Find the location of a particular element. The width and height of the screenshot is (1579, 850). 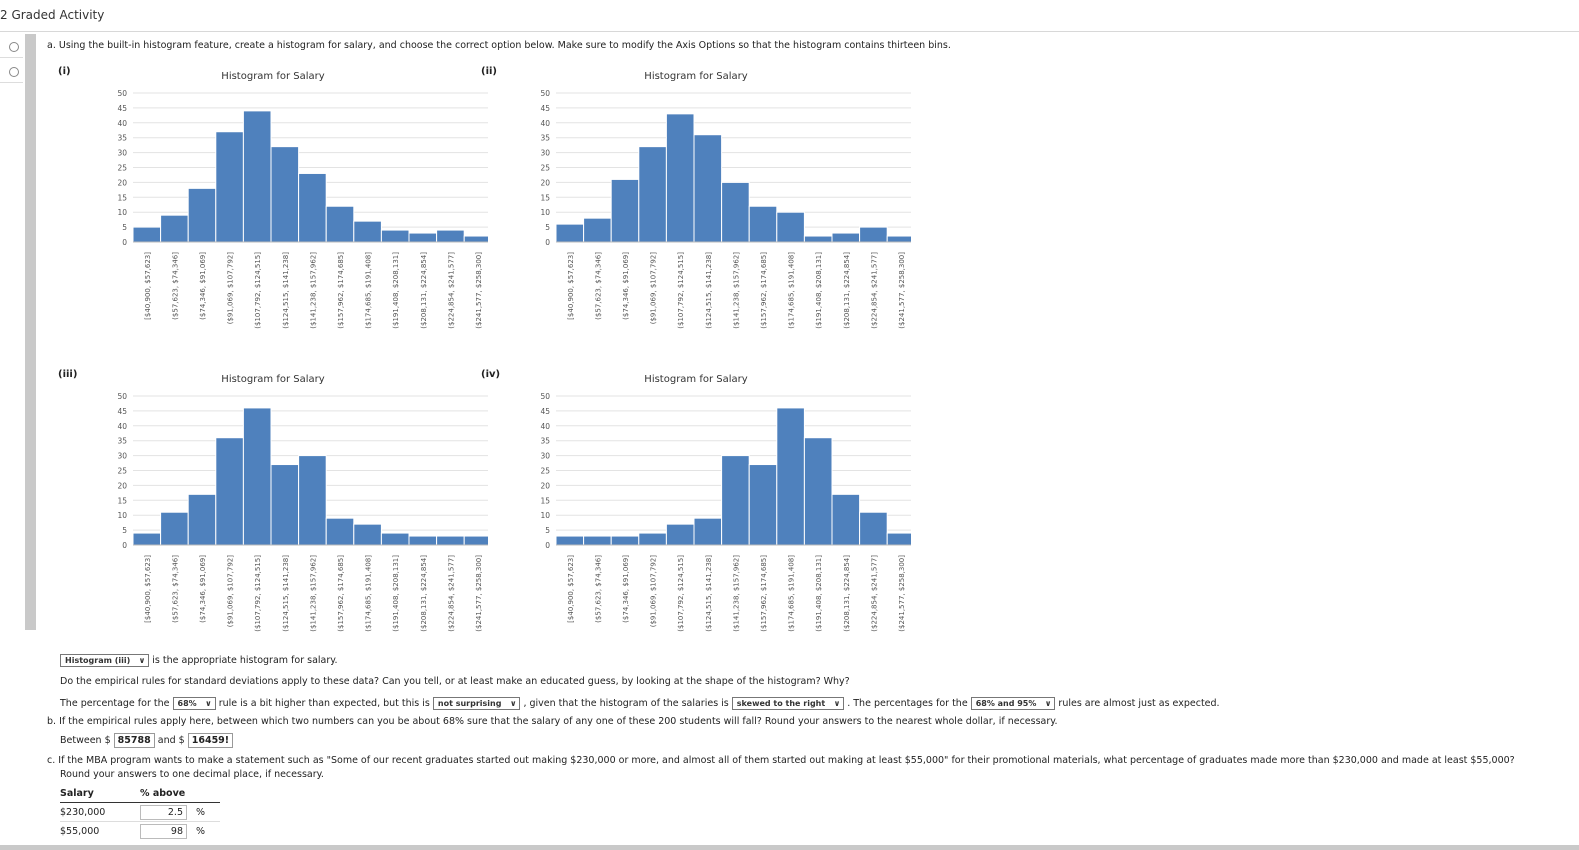

panel-label: (ii) is located at coordinates (489, 71).